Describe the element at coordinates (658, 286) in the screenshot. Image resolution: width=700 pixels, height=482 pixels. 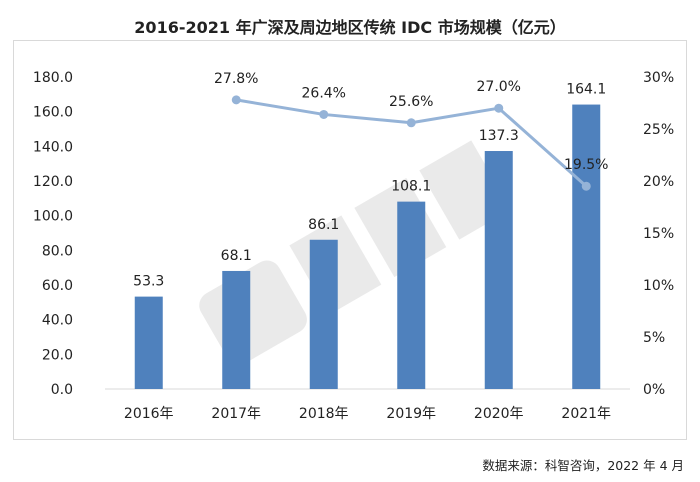
I see `y-right-tick-label: 10%` at that location.